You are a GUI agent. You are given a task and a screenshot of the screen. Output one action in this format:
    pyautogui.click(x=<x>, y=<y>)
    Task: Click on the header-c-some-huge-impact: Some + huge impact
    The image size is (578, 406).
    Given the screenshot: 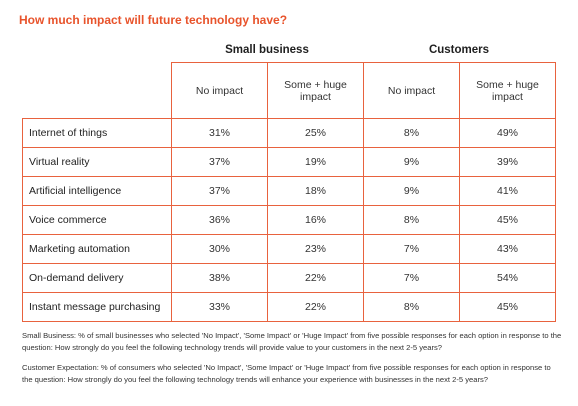 What is the action you would take?
    pyautogui.click(x=507, y=90)
    